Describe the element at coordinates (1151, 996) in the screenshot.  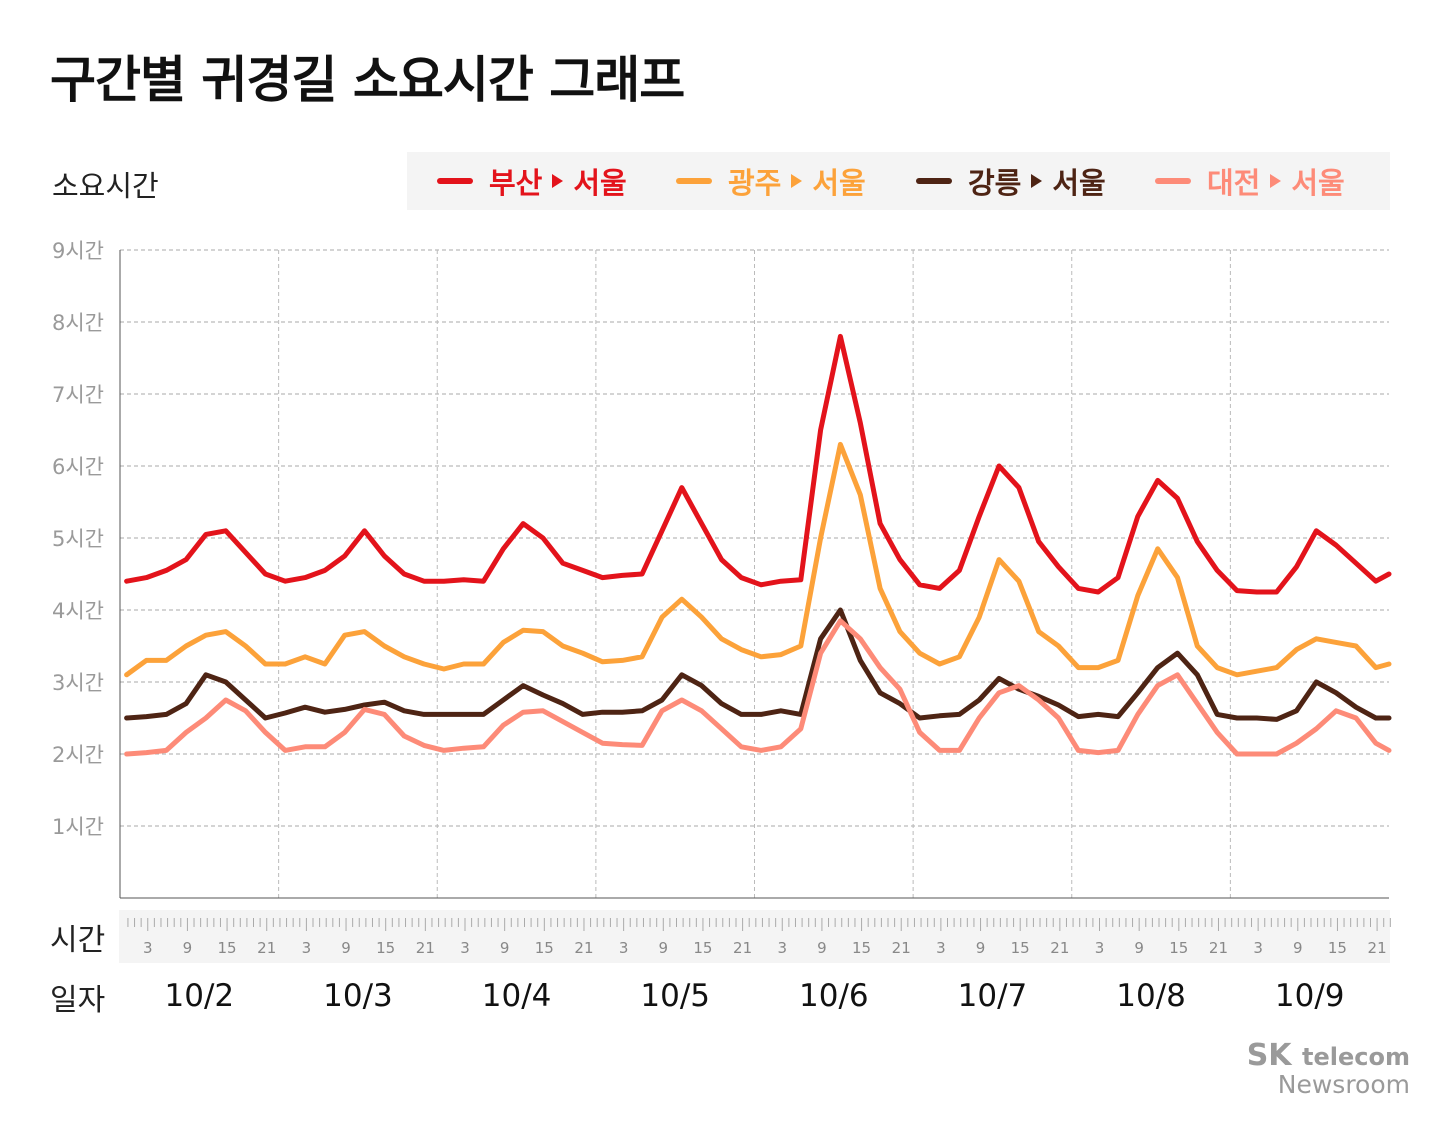
I see `day-label: 10/8` at that location.